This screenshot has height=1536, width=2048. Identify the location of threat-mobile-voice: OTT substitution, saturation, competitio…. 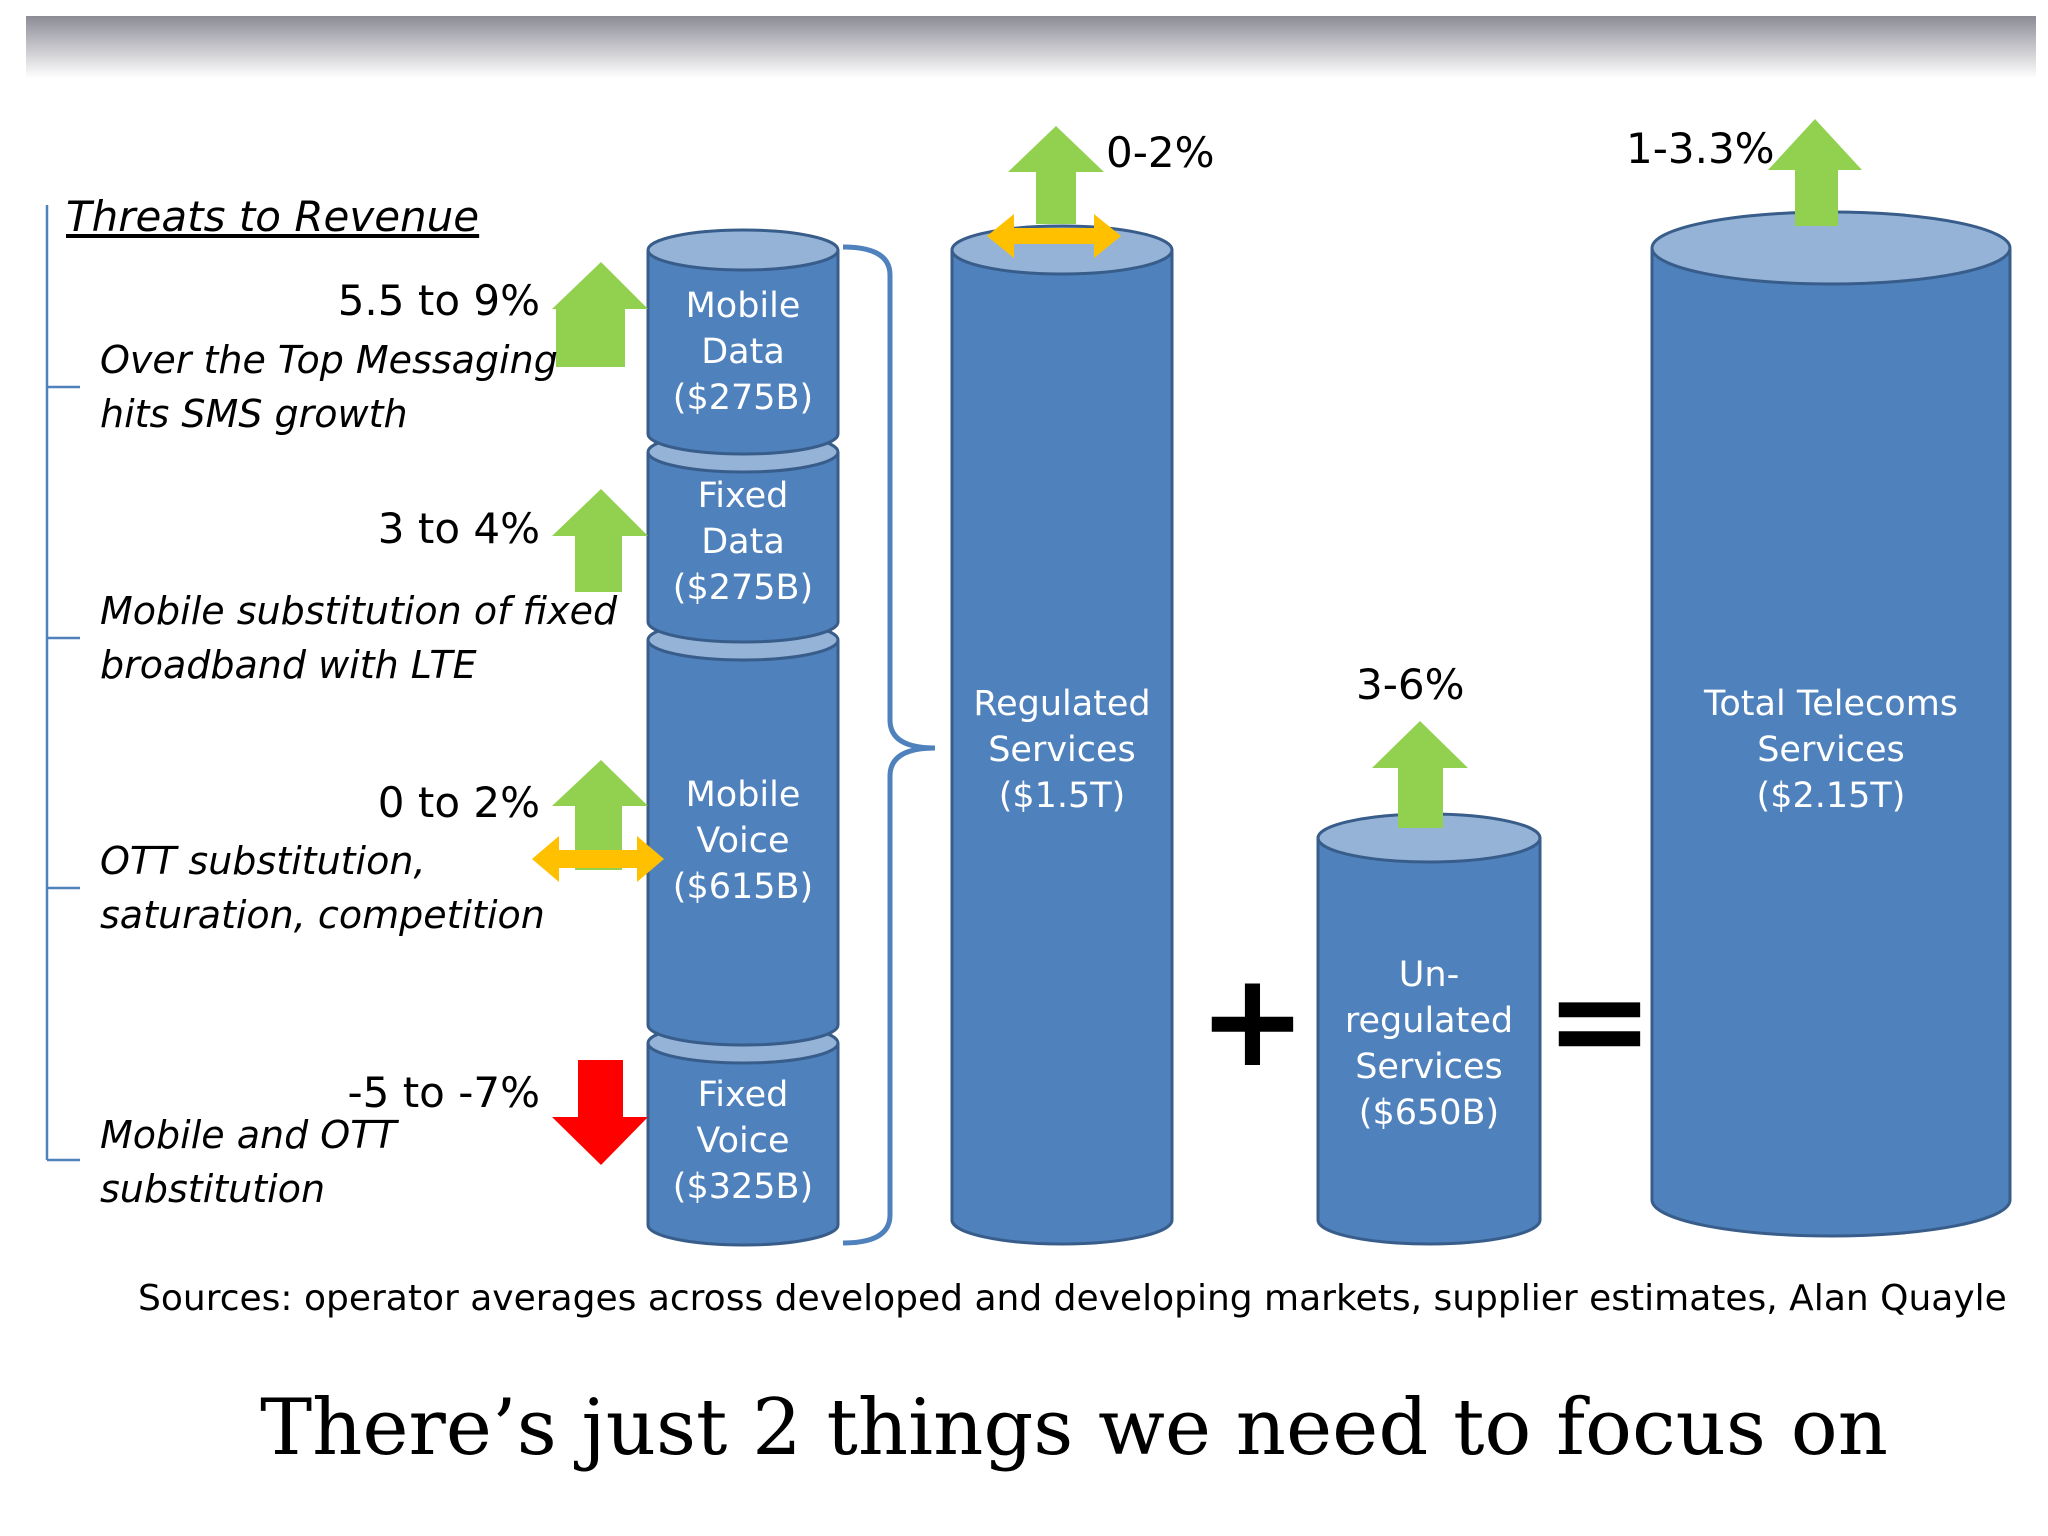
(322, 888).